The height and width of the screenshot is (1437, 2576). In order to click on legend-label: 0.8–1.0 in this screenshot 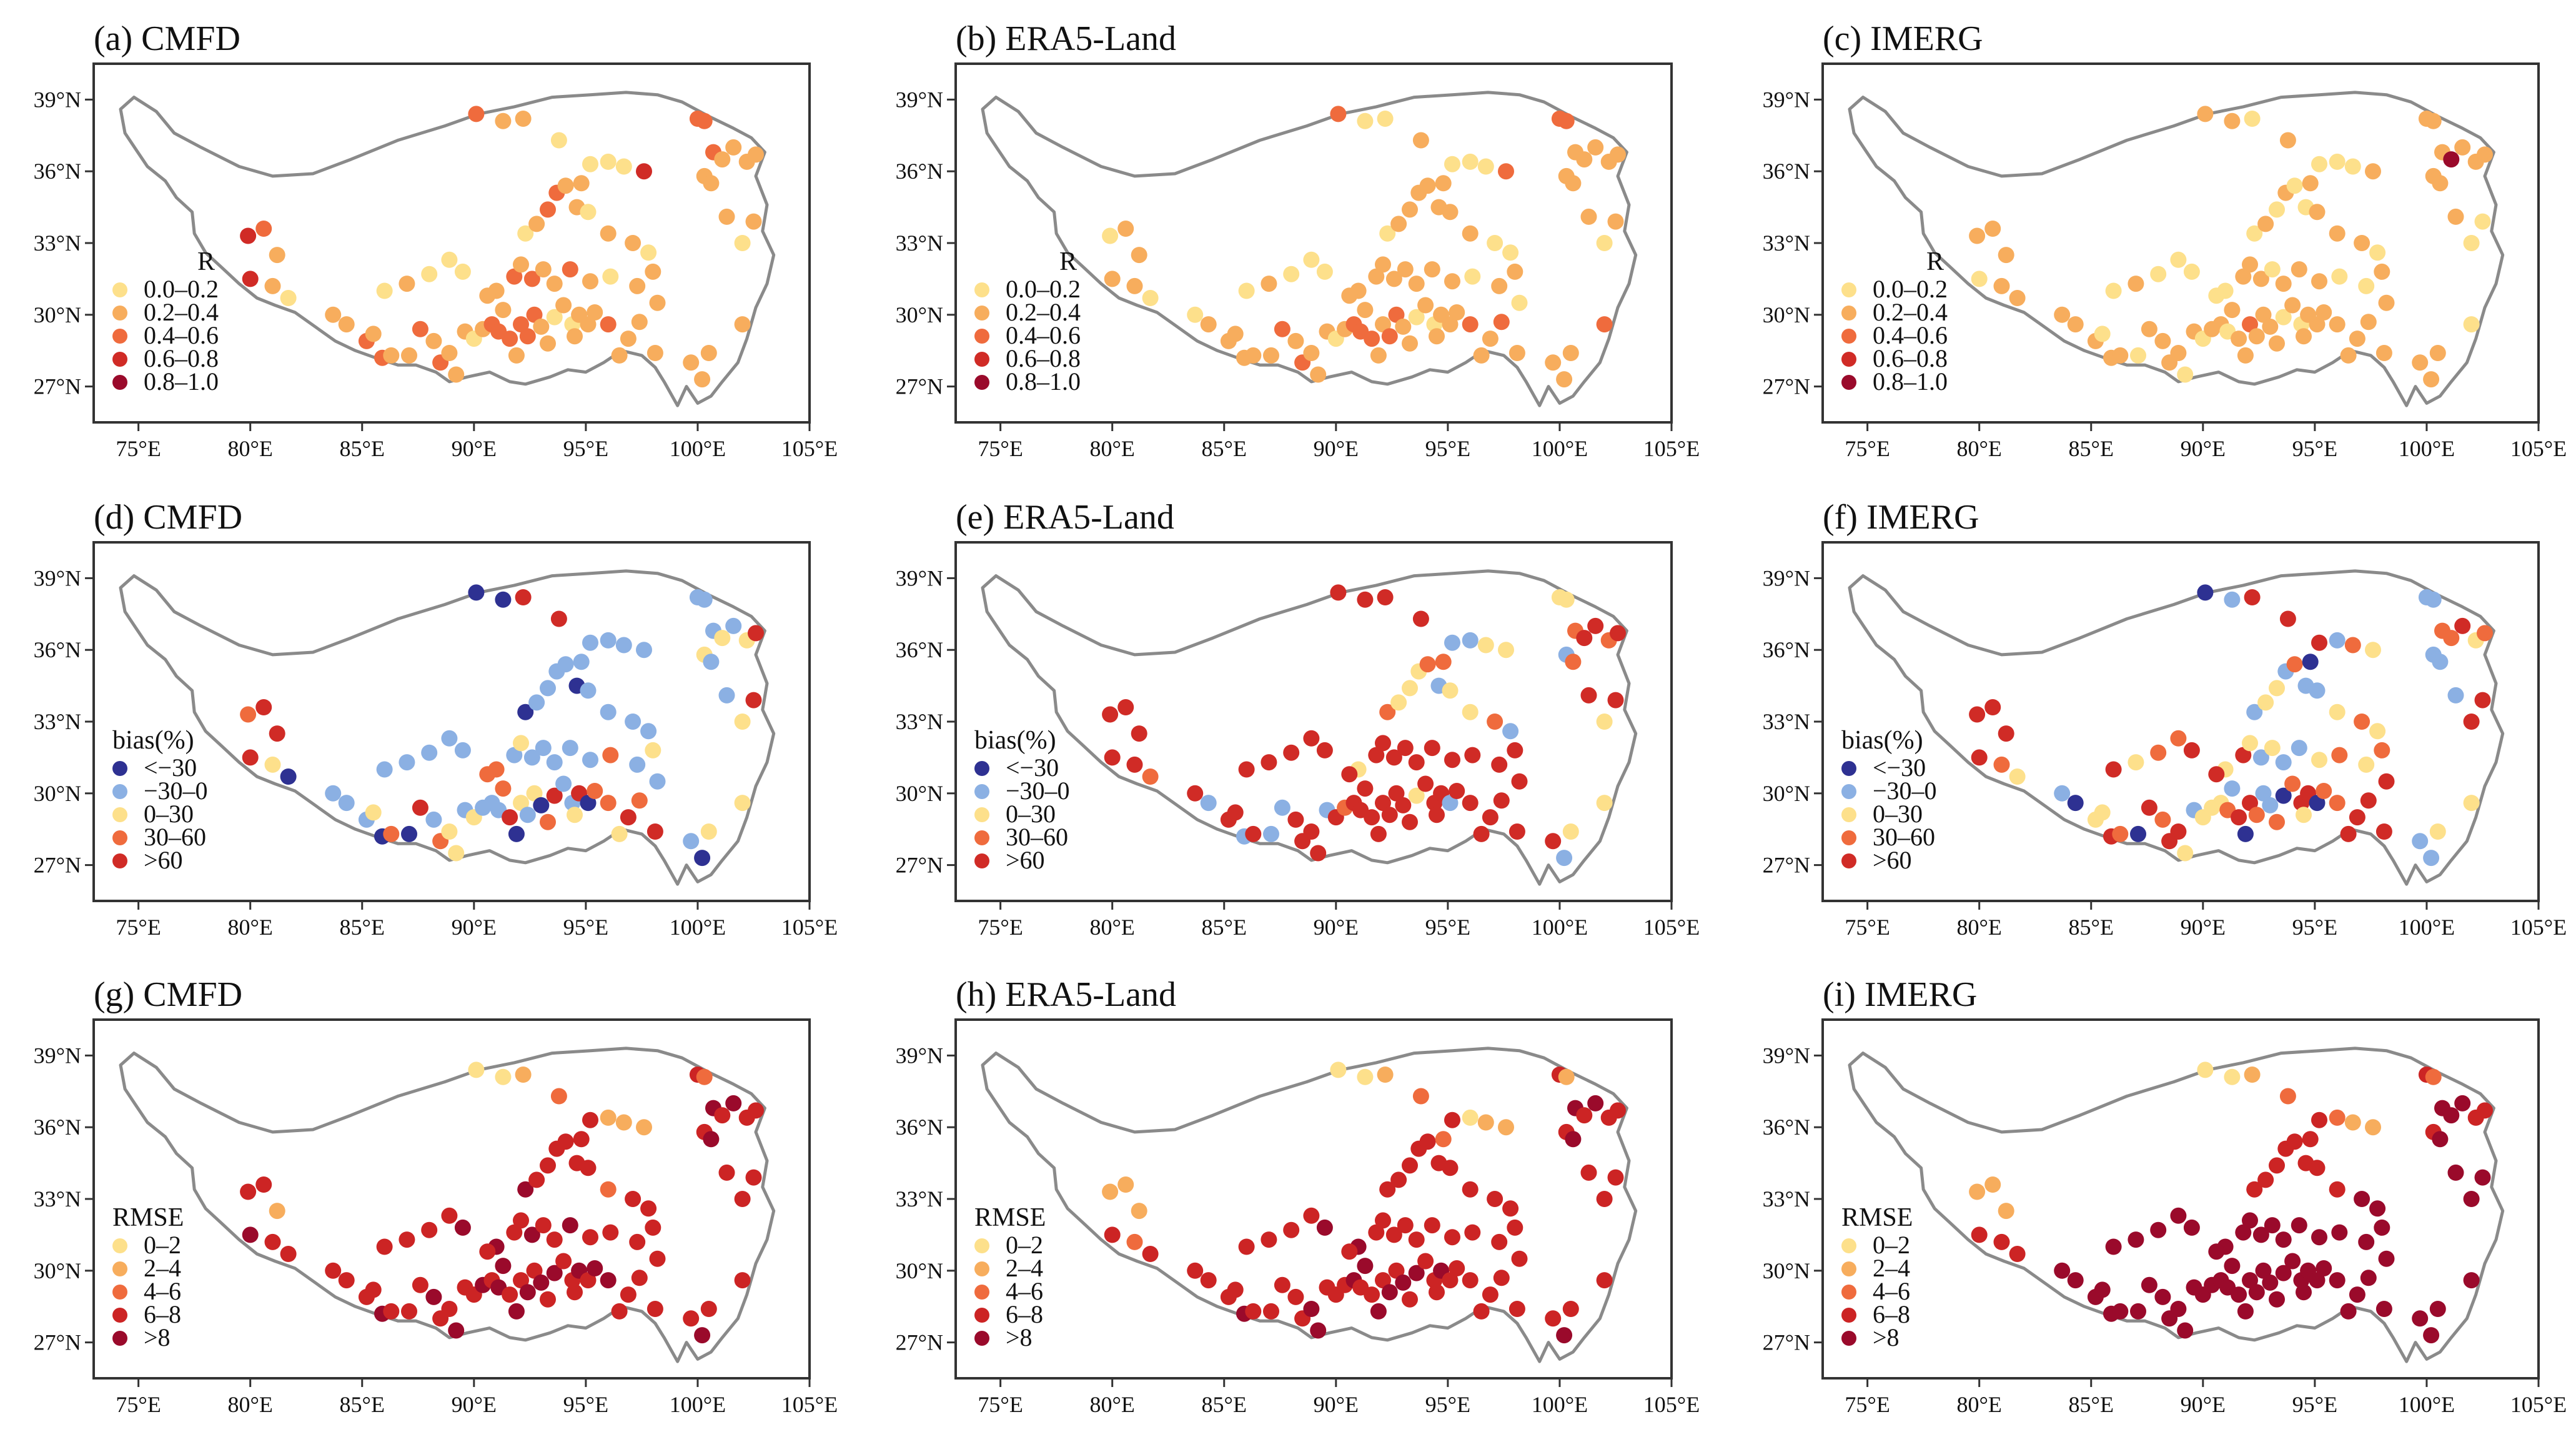, I will do `click(181, 381)`.